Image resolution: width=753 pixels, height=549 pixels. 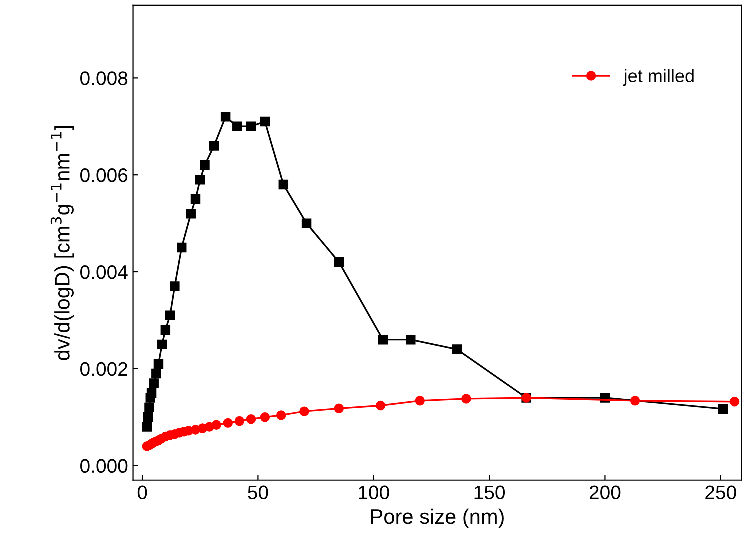 I want to click on x-tick-label: 150, so click(x=490, y=493).